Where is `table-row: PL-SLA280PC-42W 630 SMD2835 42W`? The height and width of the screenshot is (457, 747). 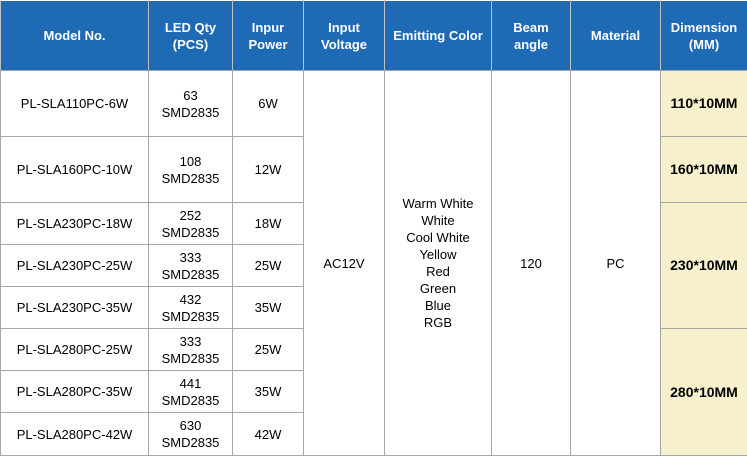 table-row: PL-SLA280PC-42W 630 SMD2835 42W is located at coordinates (373, 434).